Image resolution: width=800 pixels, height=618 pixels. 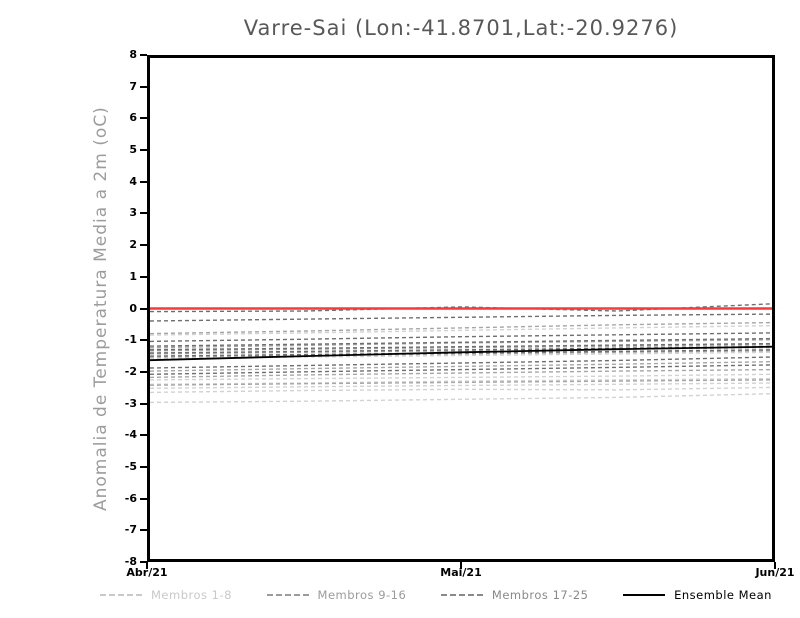 What do you see at coordinates (540, 595) in the screenshot?
I see `legend-label: Membros 17-25` at bounding box center [540, 595].